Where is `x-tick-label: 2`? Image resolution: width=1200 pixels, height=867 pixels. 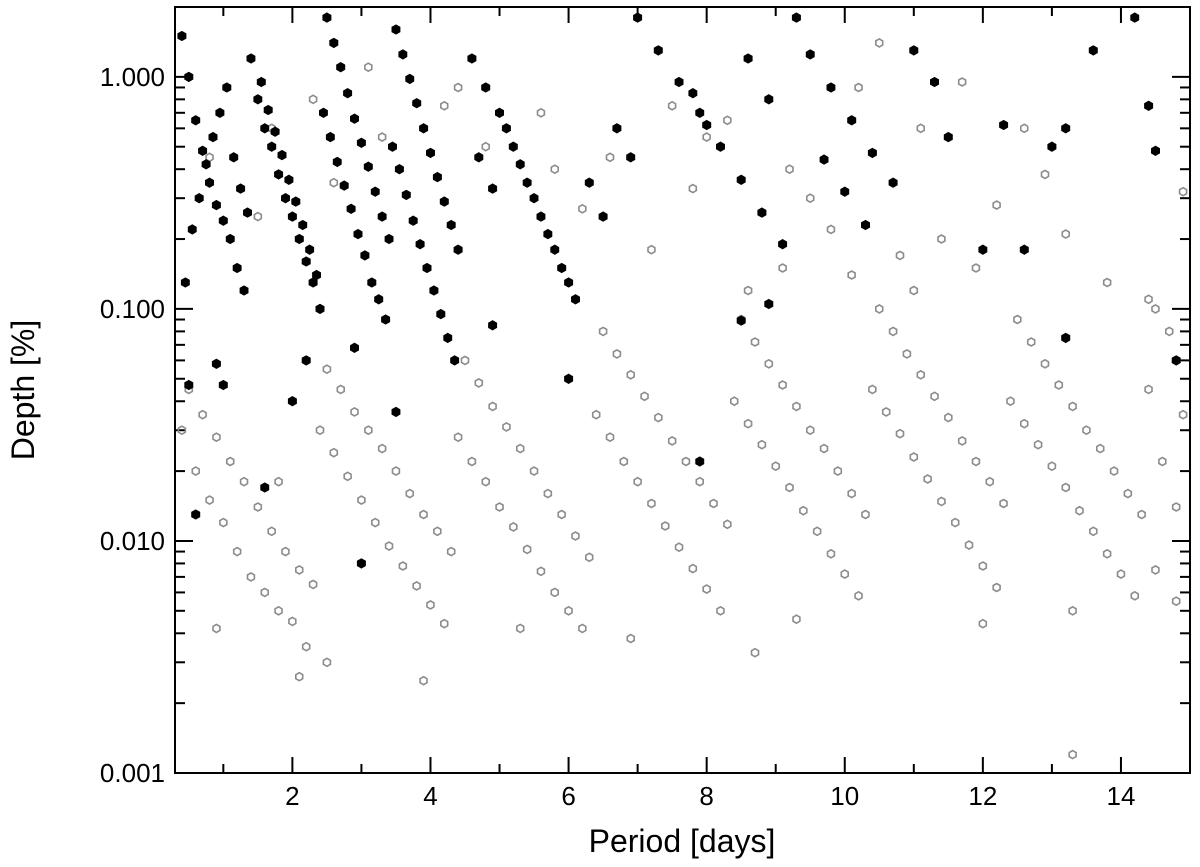
x-tick-label: 2 is located at coordinates (292, 796).